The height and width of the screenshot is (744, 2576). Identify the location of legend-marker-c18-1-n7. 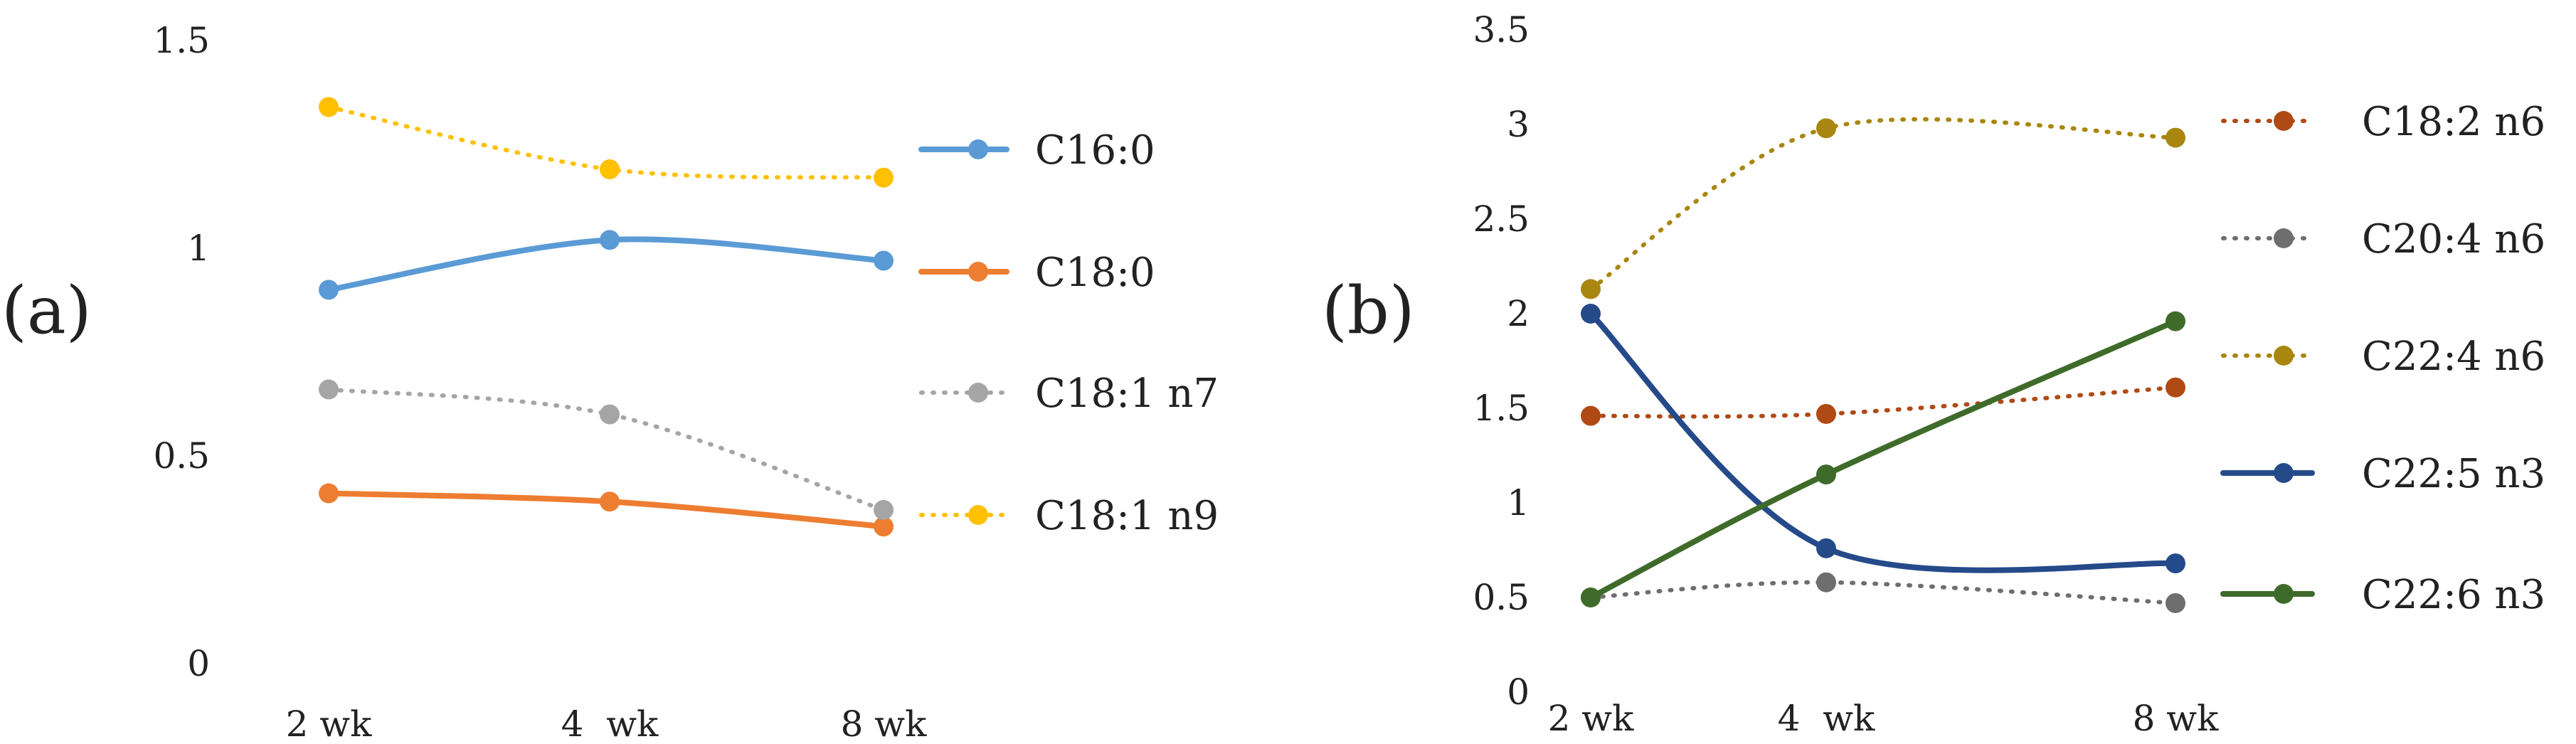
(978, 393).